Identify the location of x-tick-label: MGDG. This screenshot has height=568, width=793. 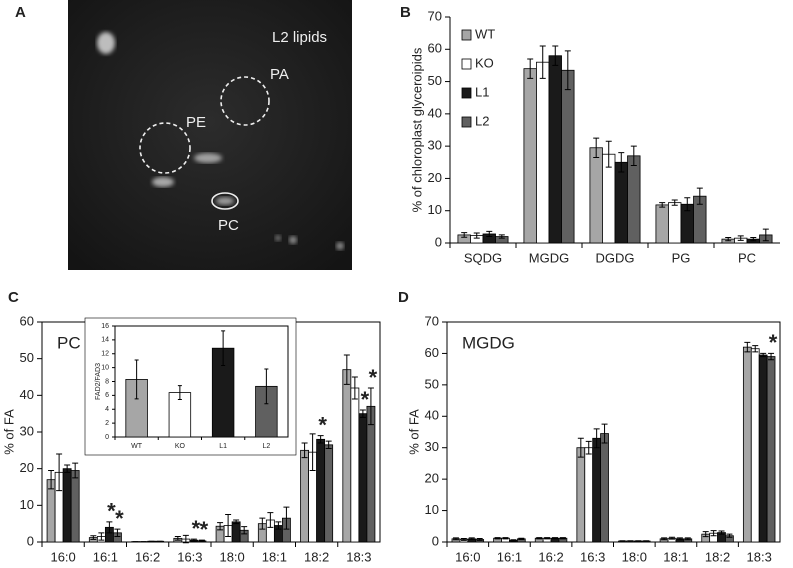
(549, 257).